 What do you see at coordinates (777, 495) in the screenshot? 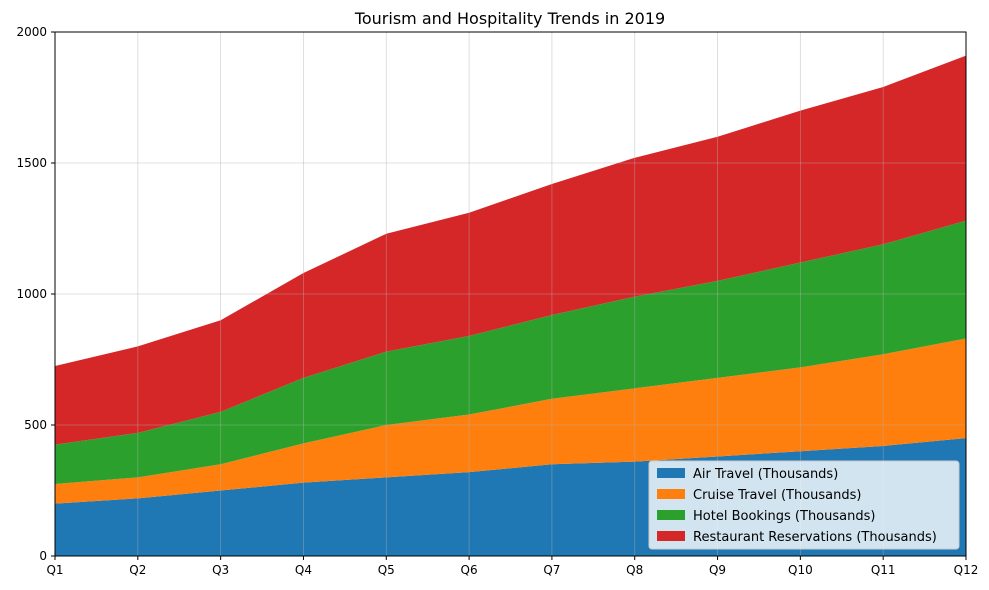
I see `legend-label: Cruise Travel (Thousands)` at bounding box center [777, 495].